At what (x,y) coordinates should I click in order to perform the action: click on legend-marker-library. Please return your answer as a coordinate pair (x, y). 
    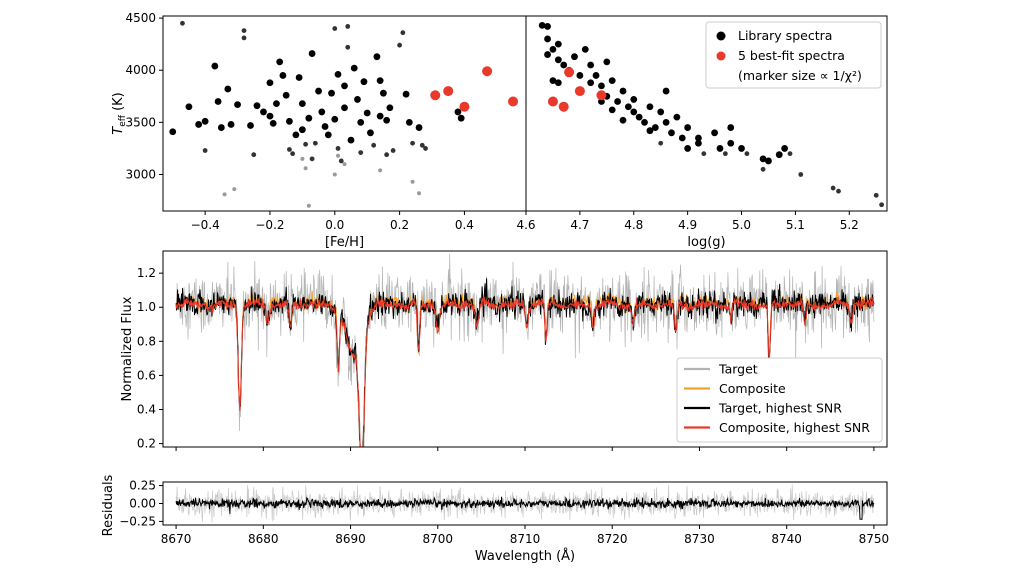
    Looking at the image, I should click on (721, 36).